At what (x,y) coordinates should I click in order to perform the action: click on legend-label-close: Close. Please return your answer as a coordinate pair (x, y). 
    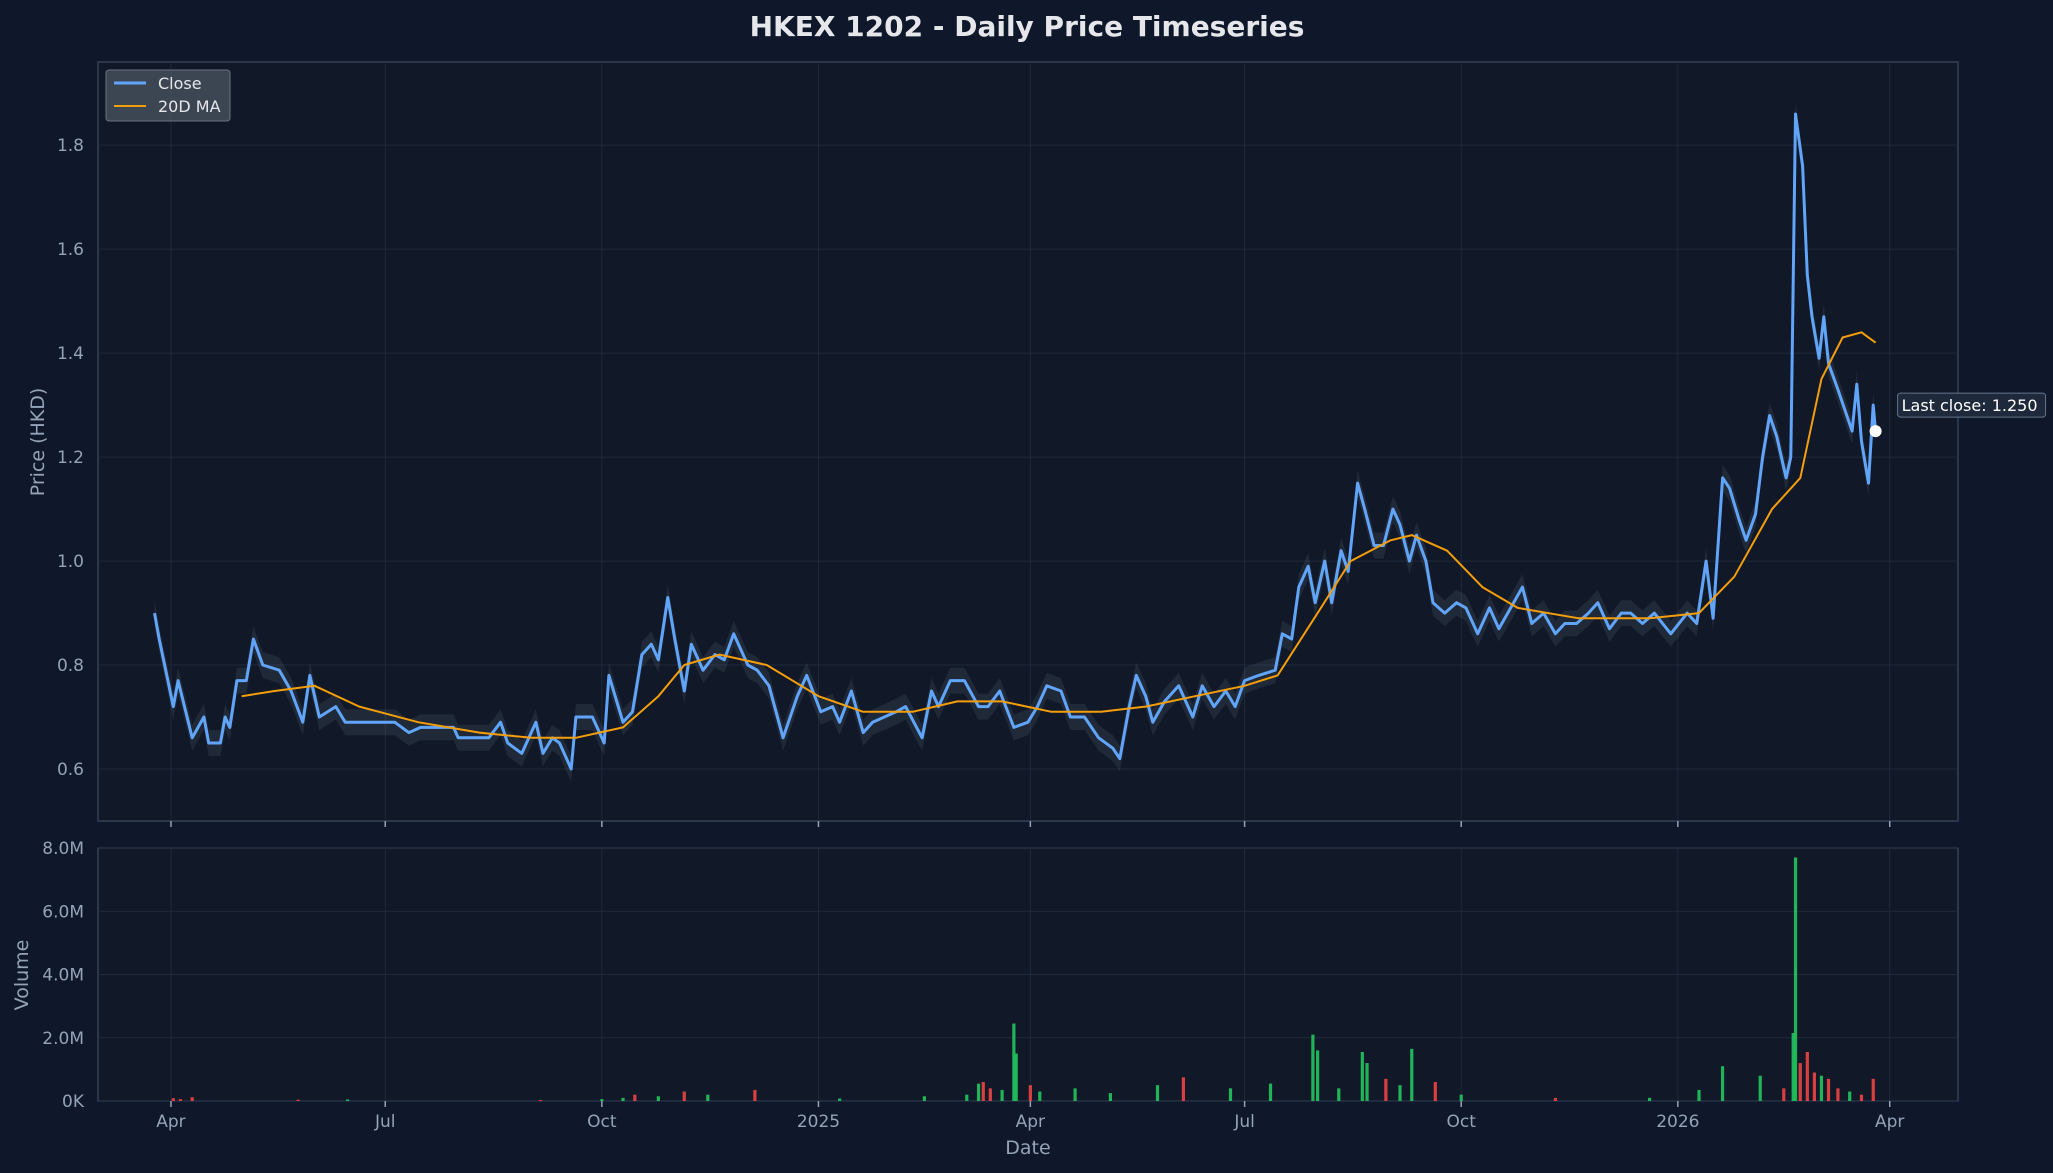
    Looking at the image, I should click on (180, 83).